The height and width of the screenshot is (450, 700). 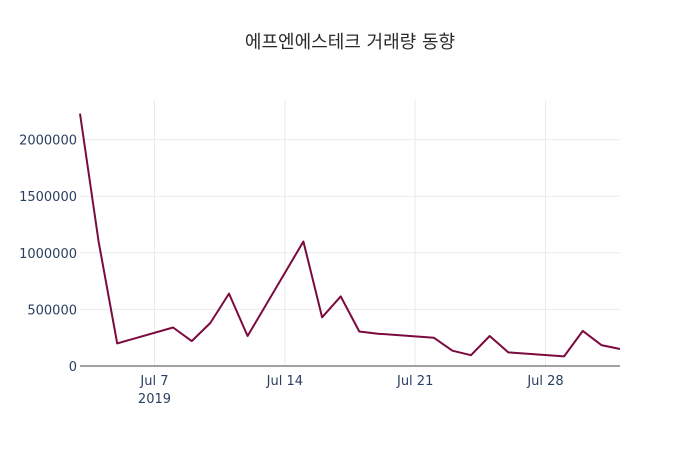 What do you see at coordinates (153, 381) in the screenshot?
I see `x-tick-label: Jul 7` at bounding box center [153, 381].